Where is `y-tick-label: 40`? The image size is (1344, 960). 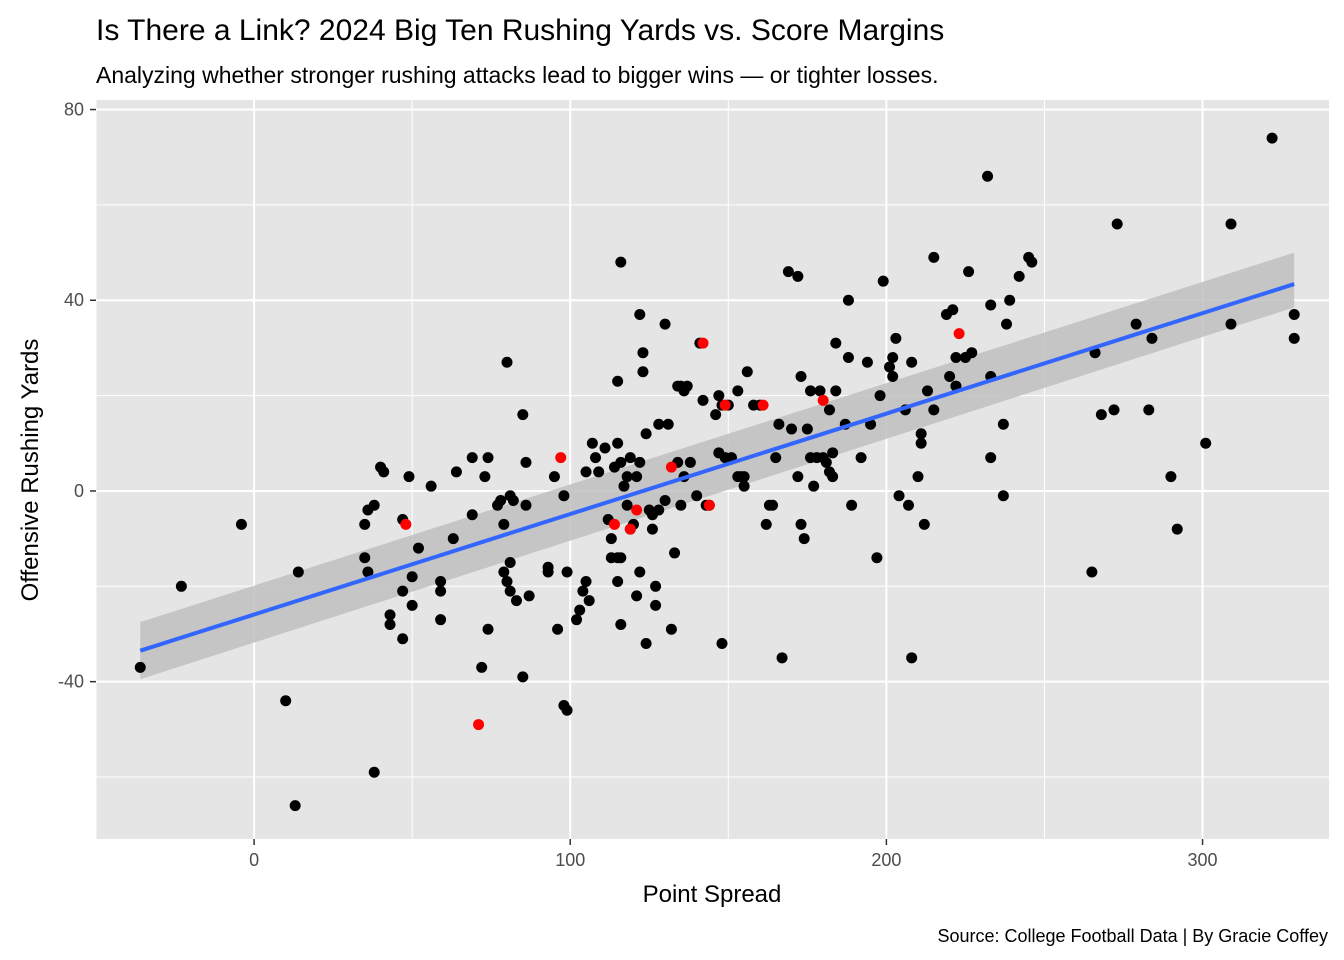
y-tick-label: 40 is located at coordinates (74, 300).